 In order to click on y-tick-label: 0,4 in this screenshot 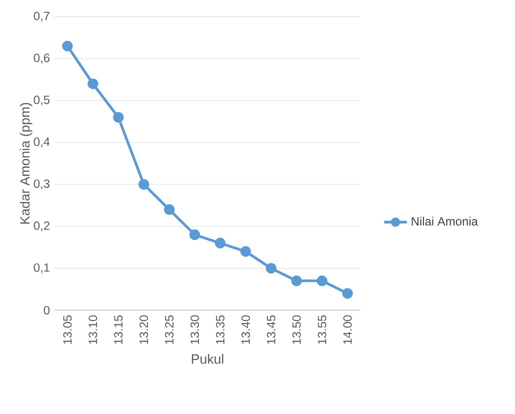, I will do `click(42, 142)`.